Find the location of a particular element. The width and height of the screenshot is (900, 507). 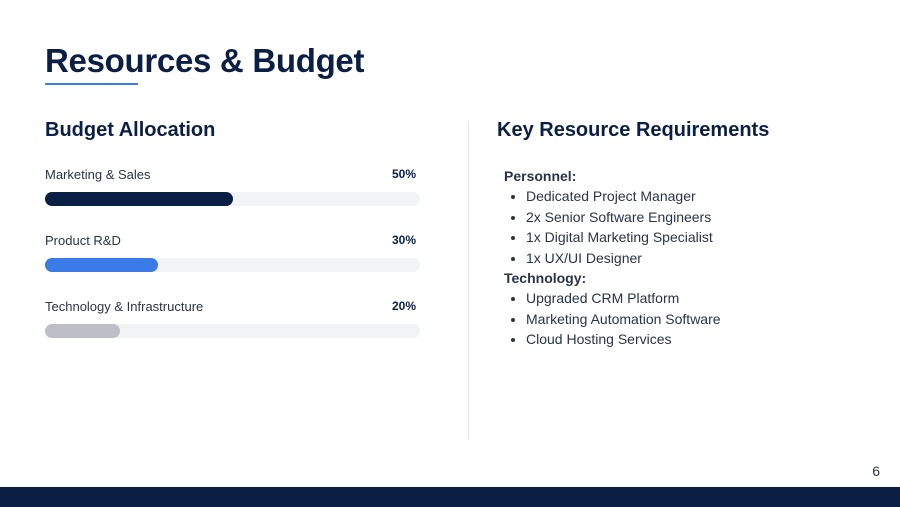

section-heading: Key Resource Requirements is located at coordinates (633, 130).